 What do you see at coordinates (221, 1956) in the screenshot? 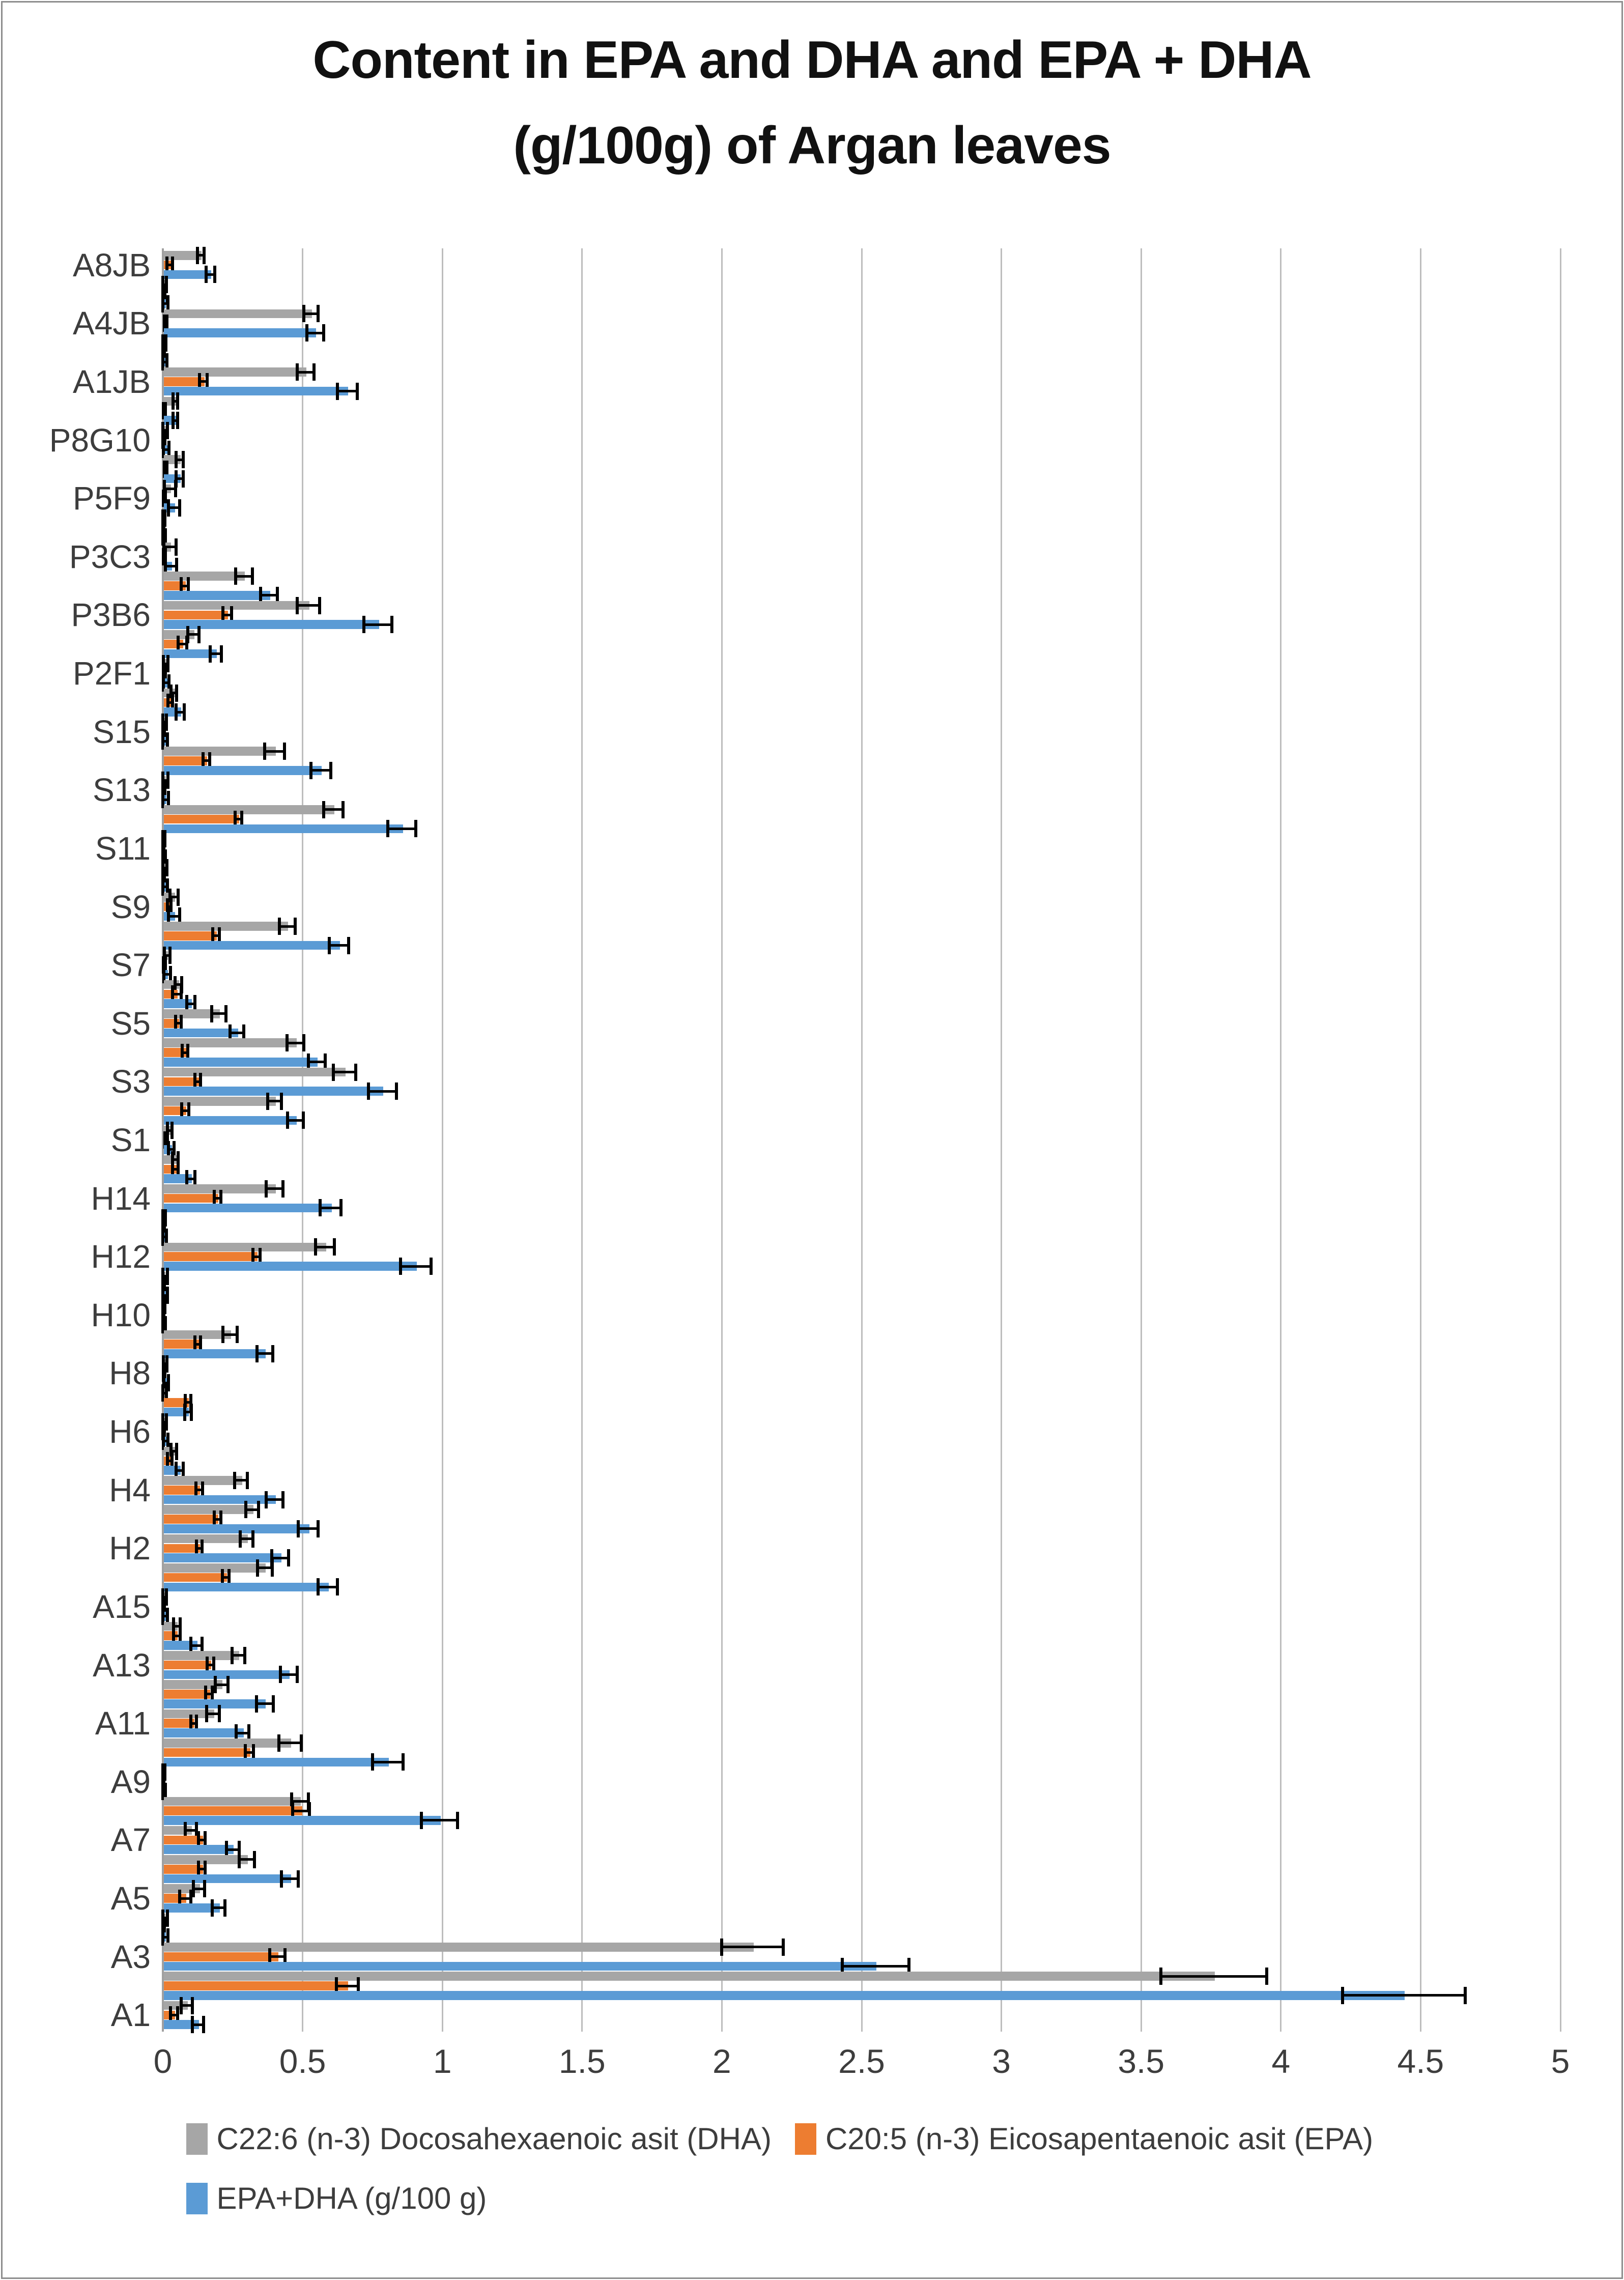
I see `bar-epa-A3` at bounding box center [221, 1956].